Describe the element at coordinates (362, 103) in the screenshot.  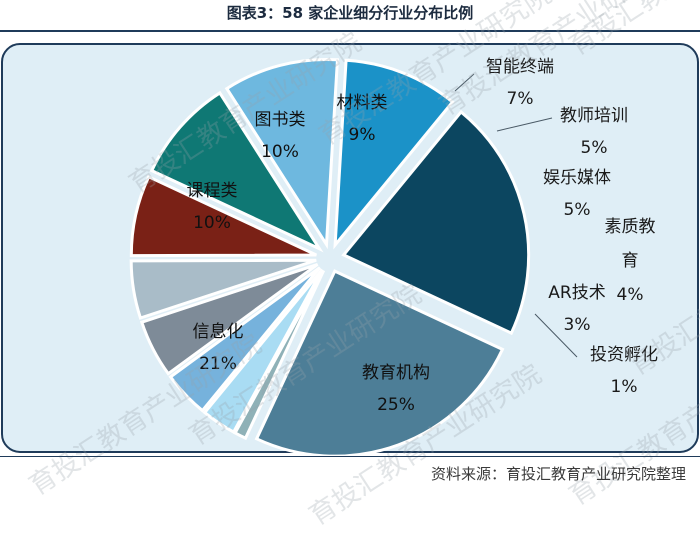
I see `slice-name-label-7: 材料类` at that location.